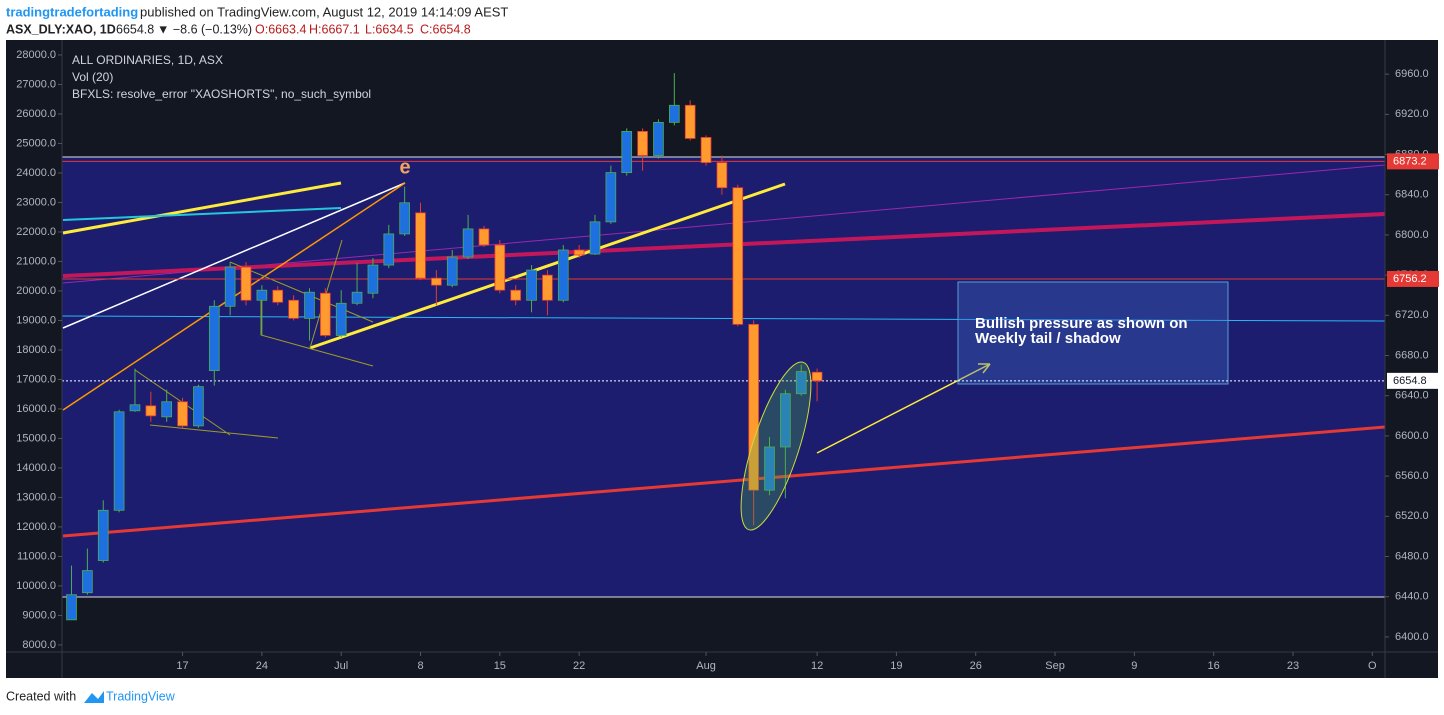  Describe the element at coordinates (1412, 597) in the screenshot. I see `y-tick-label: 6440.0` at that location.